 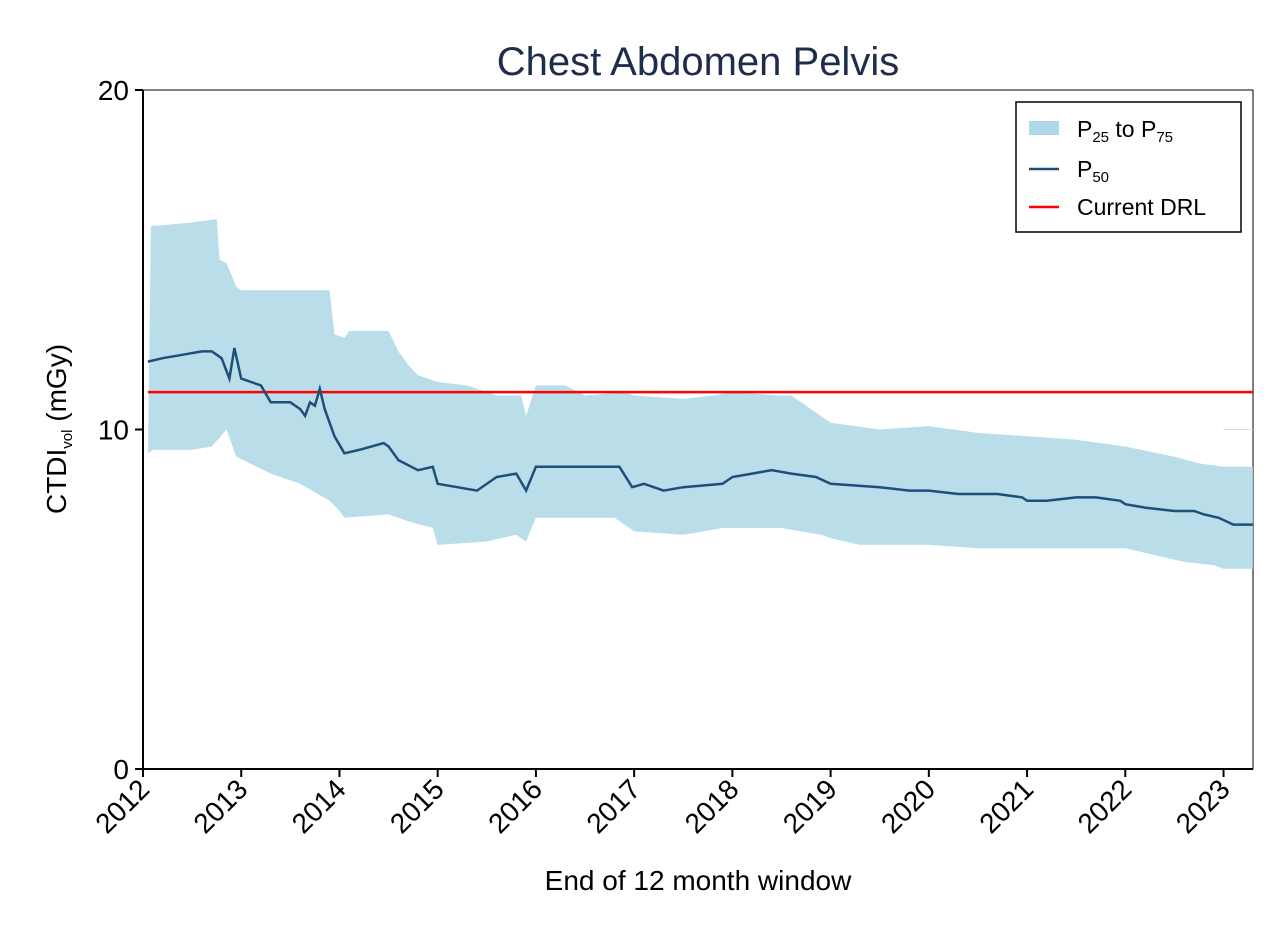 I want to click on legend: P25 to P75 P50 Current DRL, so click(x=1128, y=167).